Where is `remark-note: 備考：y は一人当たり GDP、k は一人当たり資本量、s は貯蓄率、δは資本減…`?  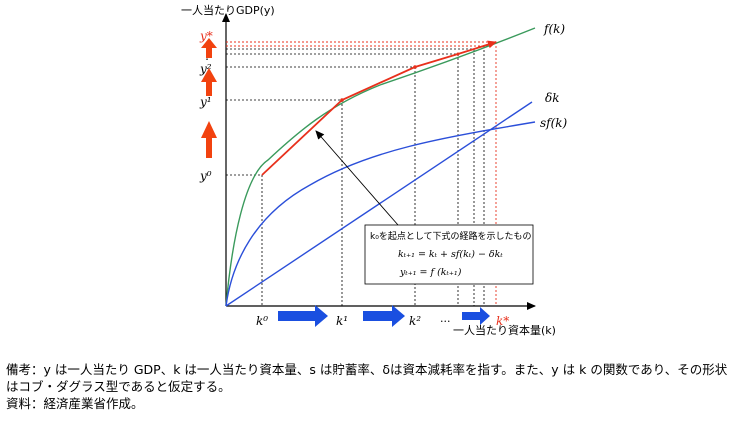
remark-note: 備考：y は一人当たり GDP、k は一人当たり資本量、s は貯蓄率、δは資本減… is located at coordinates (367, 378).